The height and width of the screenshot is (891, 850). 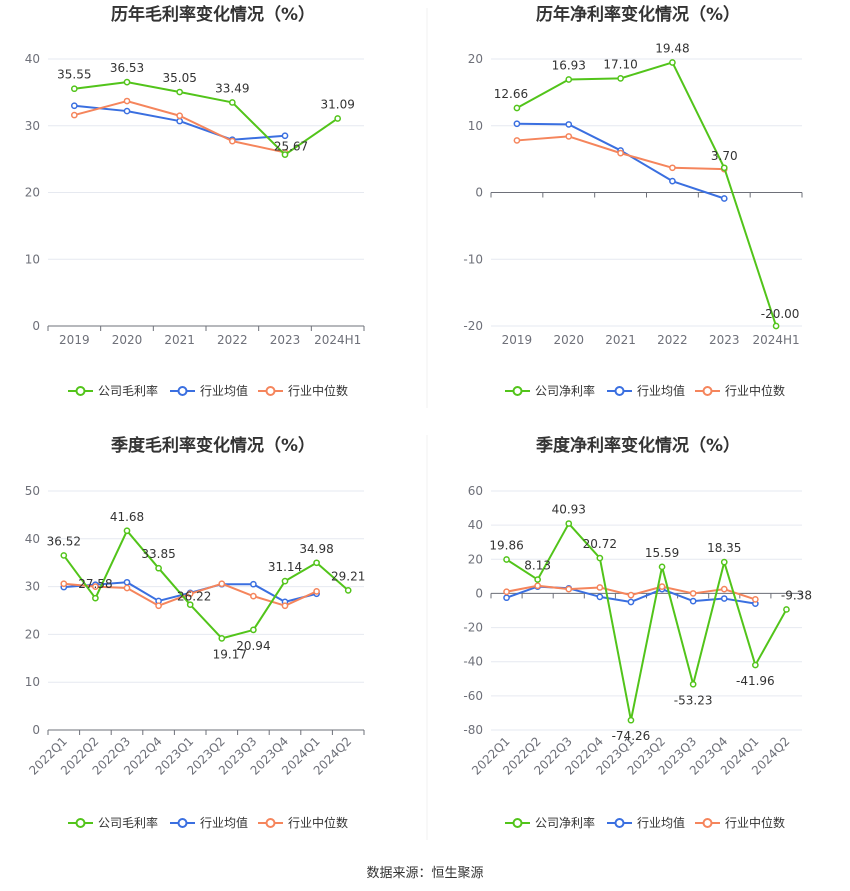 What do you see at coordinates (638, 14) in the screenshot?
I see `chart-title: 历年净利率变化情况（%）` at bounding box center [638, 14].